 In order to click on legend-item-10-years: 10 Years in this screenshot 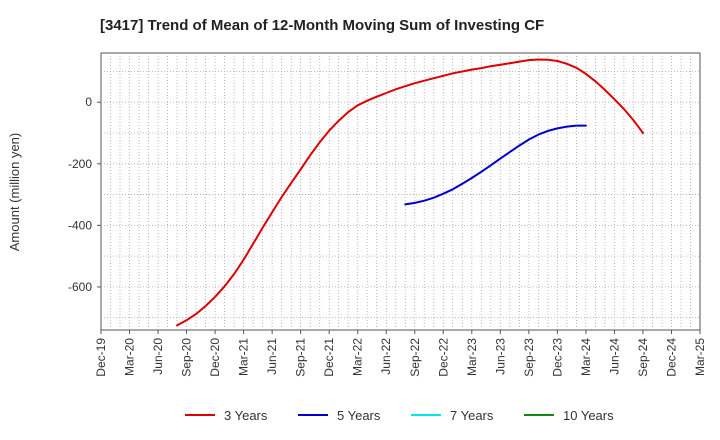, I will do `click(569, 415)`.